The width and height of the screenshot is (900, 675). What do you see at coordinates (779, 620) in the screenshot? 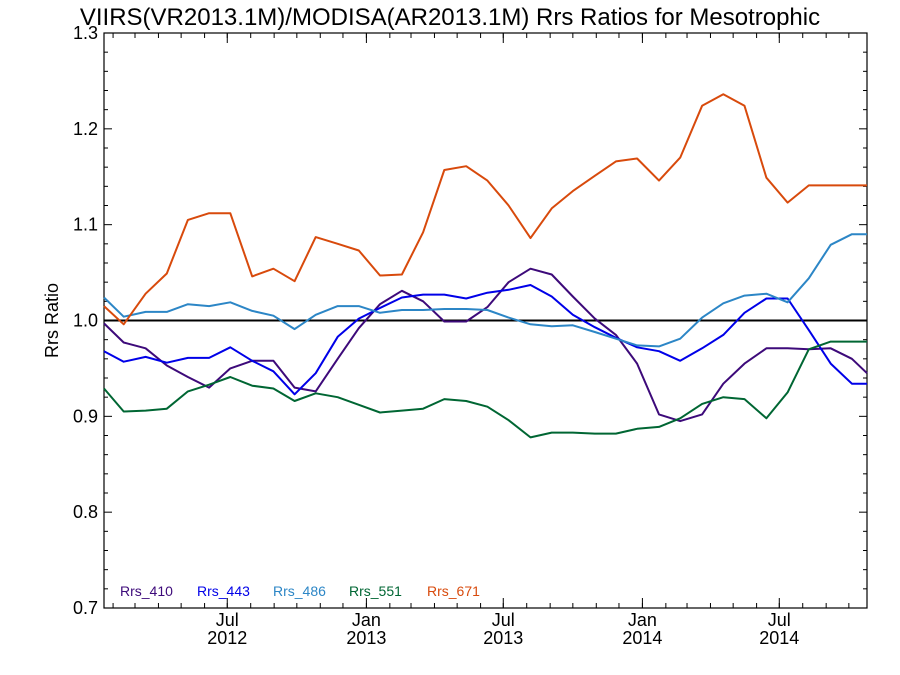
I see `x-tick-label-month: Jul` at bounding box center [779, 620].